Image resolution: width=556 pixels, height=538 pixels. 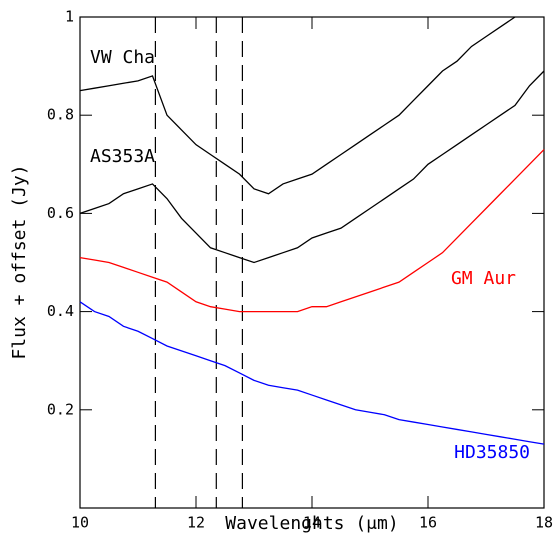 What do you see at coordinates (122, 156) in the screenshot?
I see `series-label: AS353A` at bounding box center [122, 156].